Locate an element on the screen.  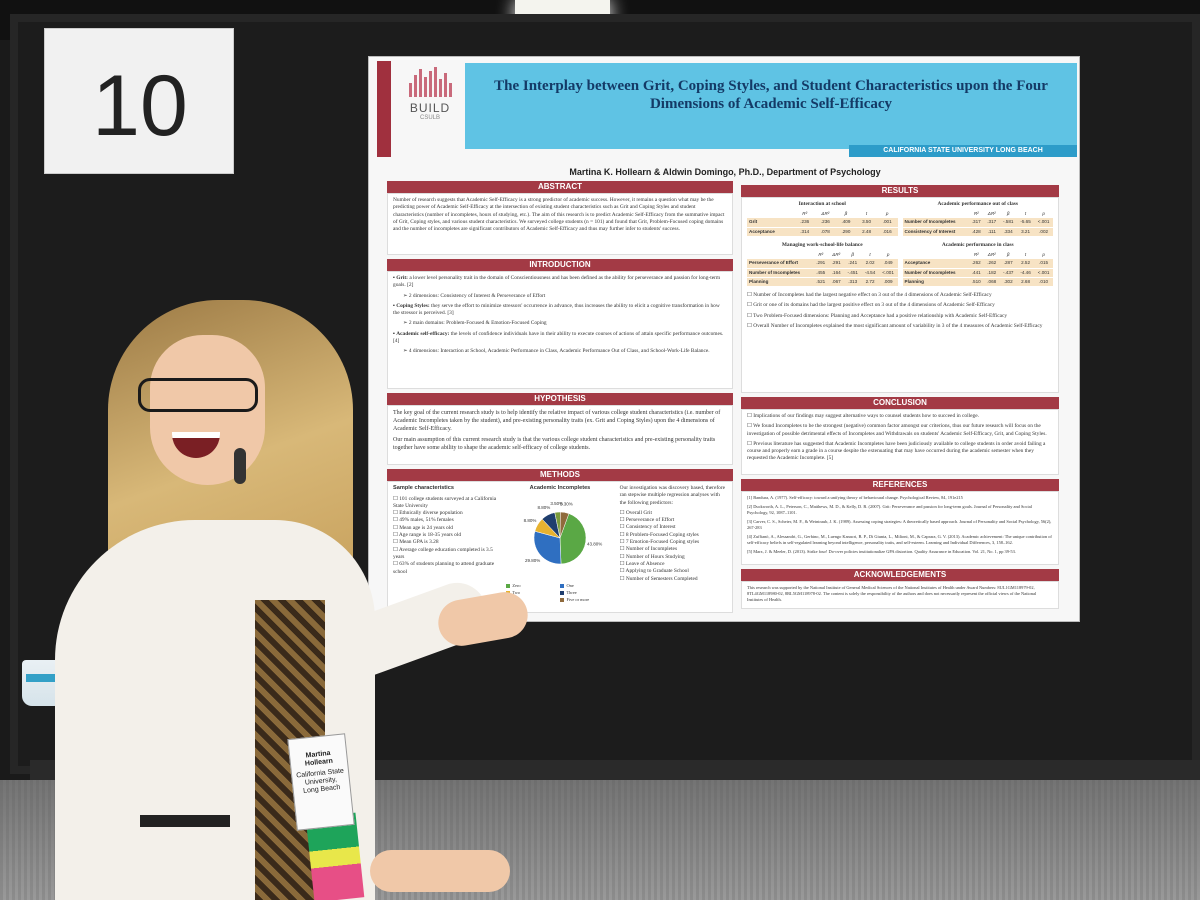
legend-item: Five or more is located at coordinates (586, 600).